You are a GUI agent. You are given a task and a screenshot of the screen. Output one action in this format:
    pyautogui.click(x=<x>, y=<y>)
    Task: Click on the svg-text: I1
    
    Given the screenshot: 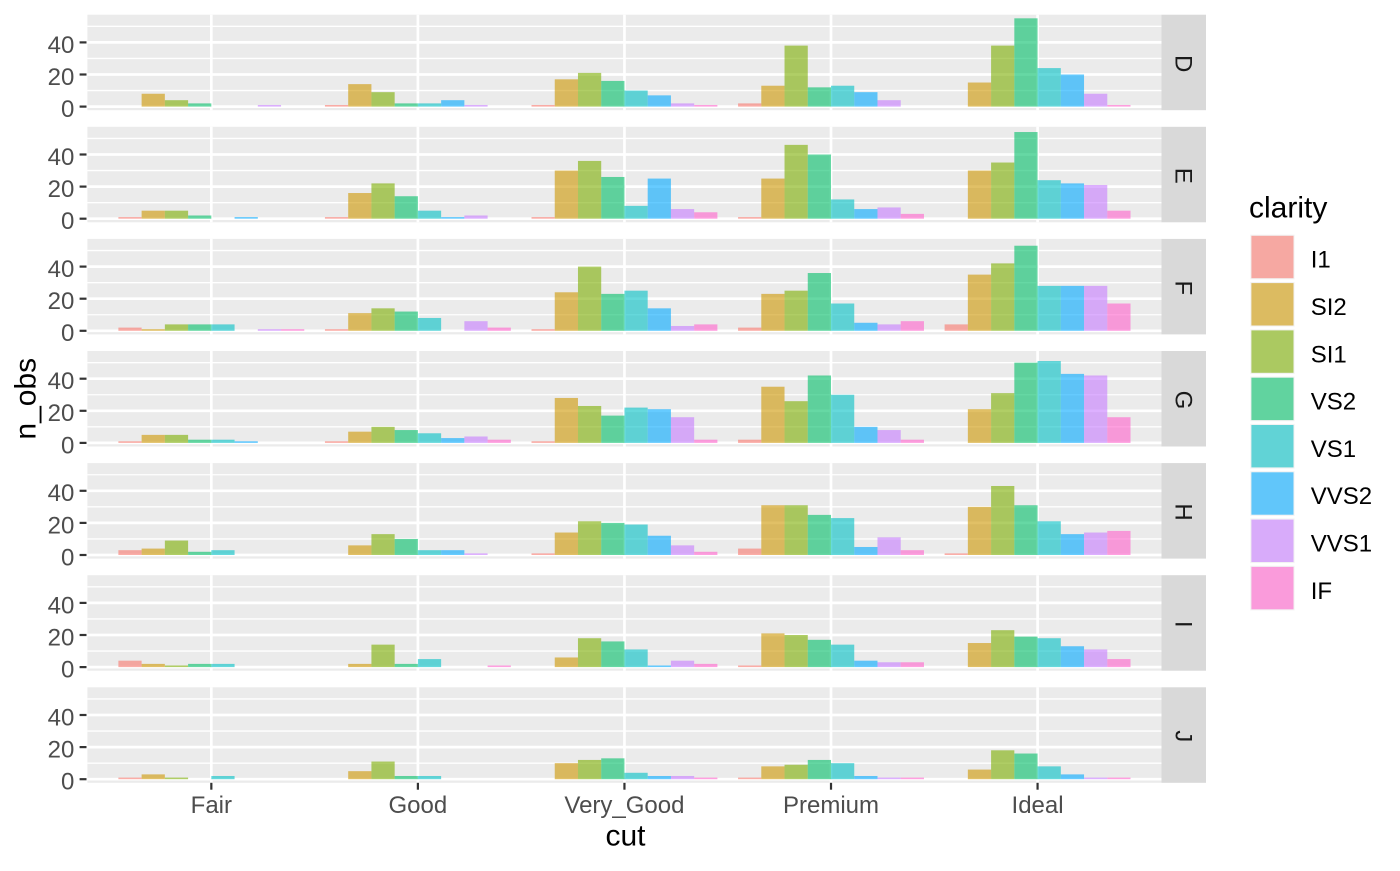 What is the action you would take?
    pyautogui.click(x=1321, y=260)
    